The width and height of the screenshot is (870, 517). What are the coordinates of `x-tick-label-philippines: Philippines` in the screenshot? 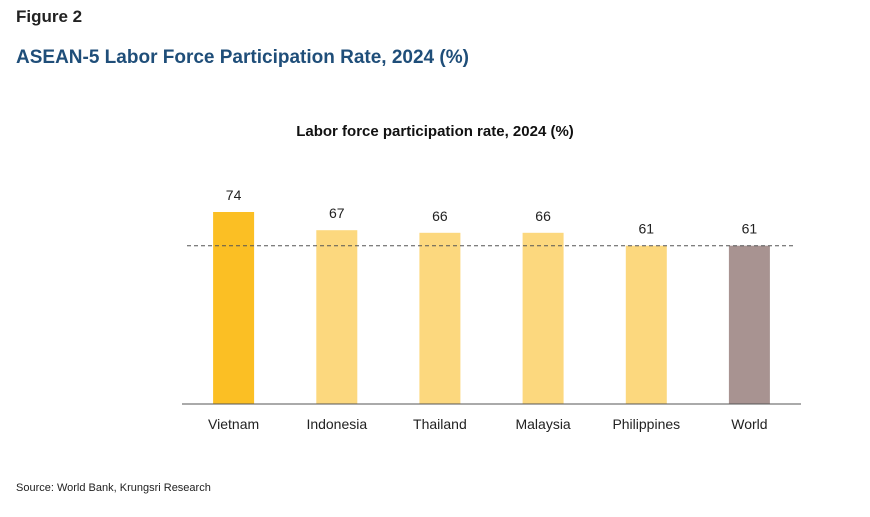 It's located at (646, 424).